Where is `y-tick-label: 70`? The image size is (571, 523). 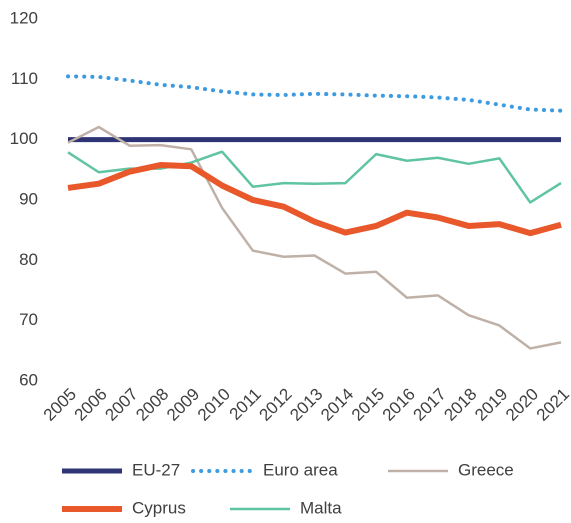 y-tick-label: 70 is located at coordinates (28, 319).